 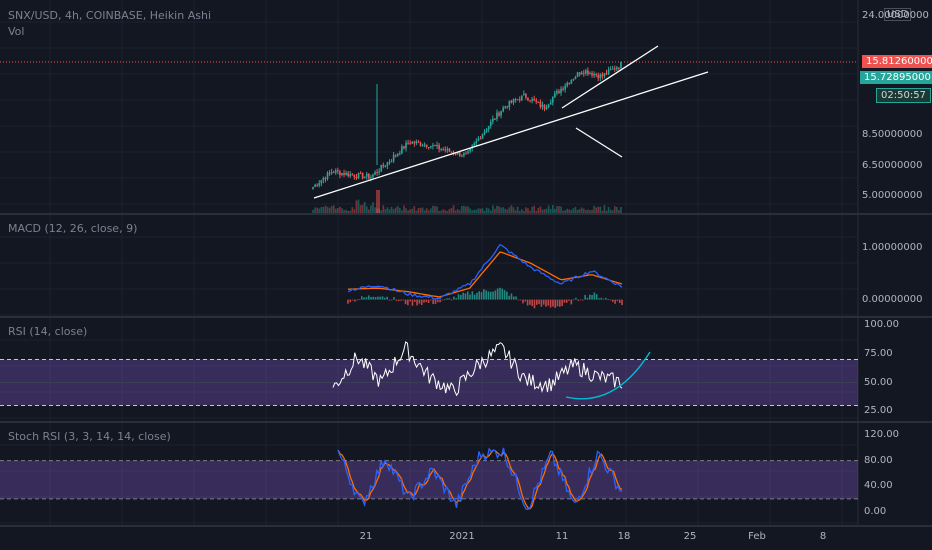 What do you see at coordinates (109, 15) in the screenshot?
I see `symbol-title: SNX/USD, 4h, COINBASE, Heikin Ashi` at bounding box center [109, 15].